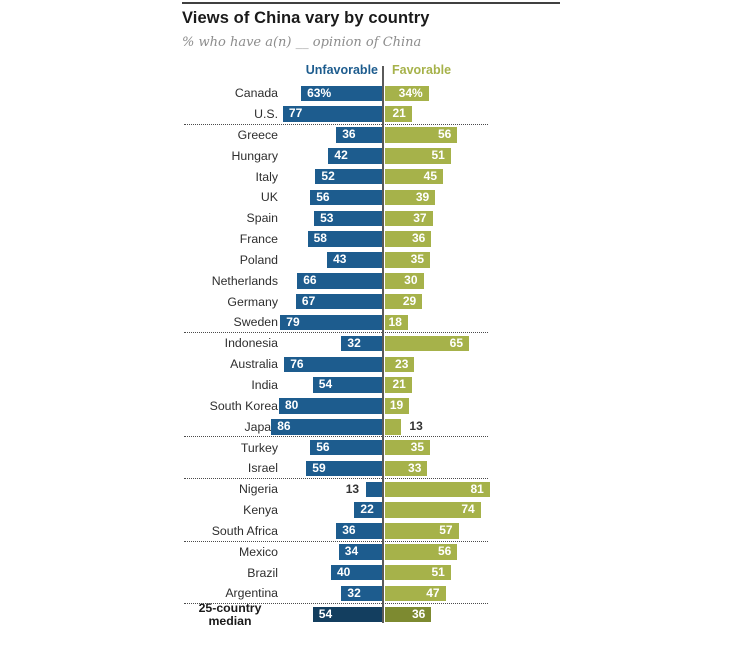  Describe the element at coordinates (255, 322) in the screenshot. I see `country-label: Sweden` at that location.